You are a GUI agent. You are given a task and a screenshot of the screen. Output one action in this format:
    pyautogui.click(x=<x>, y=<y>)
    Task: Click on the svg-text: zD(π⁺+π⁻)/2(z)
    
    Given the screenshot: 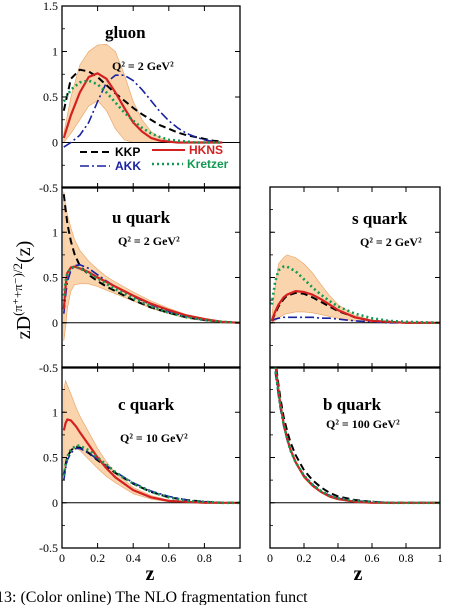 What is the action you would take?
    pyautogui.click(x=22, y=290)
    